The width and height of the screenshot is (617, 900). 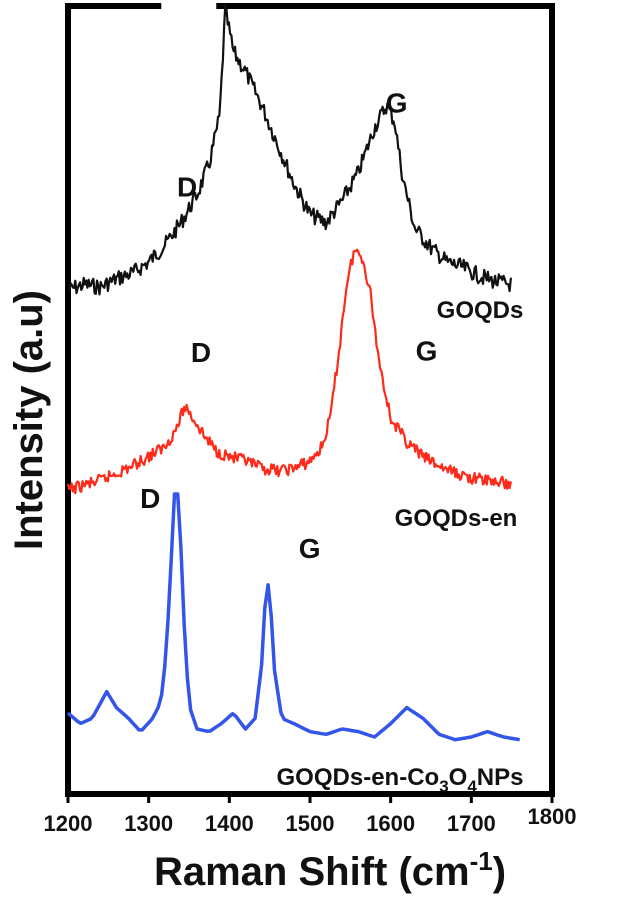 I want to click on series-label-2: GOQDs-en-Co3O4NPs, so click(x=400, y=780).